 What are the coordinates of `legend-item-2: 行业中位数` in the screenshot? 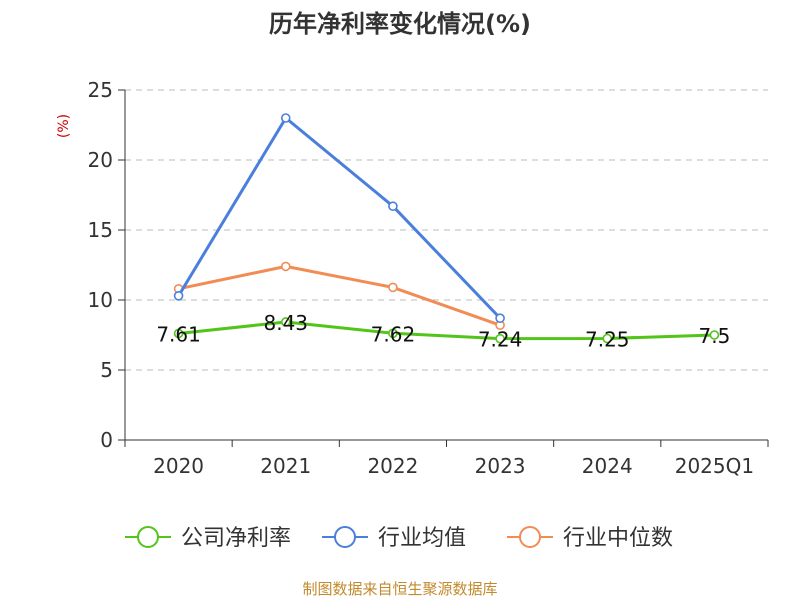 It's located at (590, 538).